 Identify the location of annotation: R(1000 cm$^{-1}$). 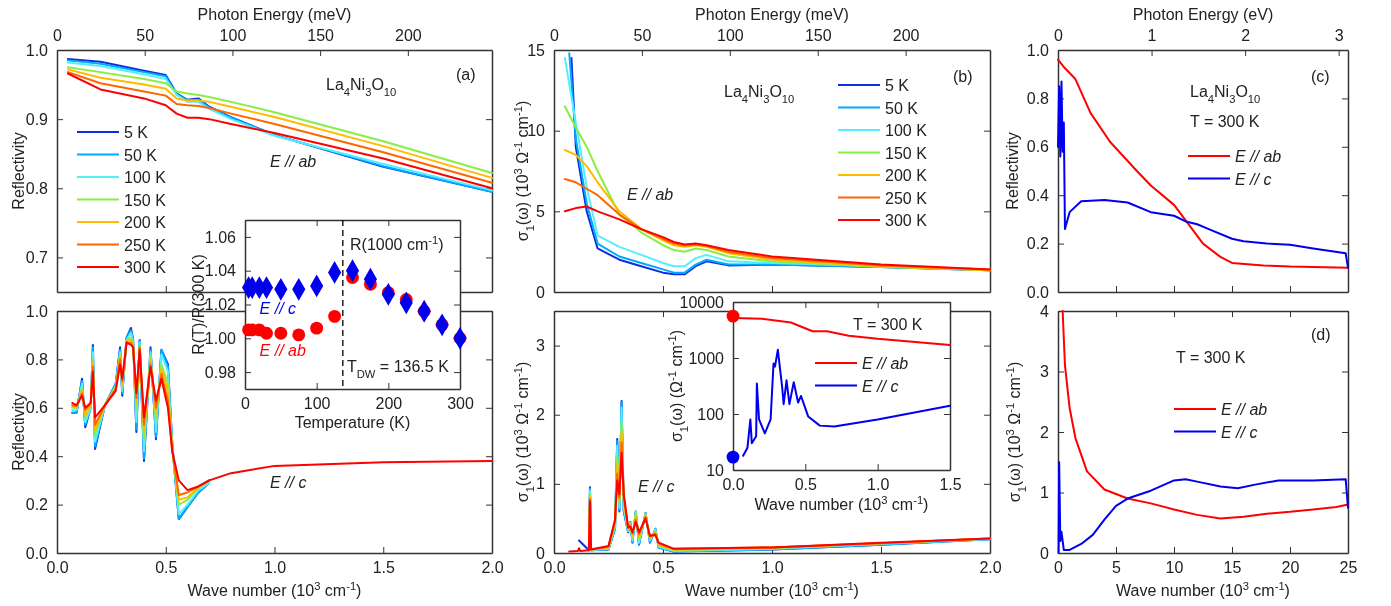
(397, 243).